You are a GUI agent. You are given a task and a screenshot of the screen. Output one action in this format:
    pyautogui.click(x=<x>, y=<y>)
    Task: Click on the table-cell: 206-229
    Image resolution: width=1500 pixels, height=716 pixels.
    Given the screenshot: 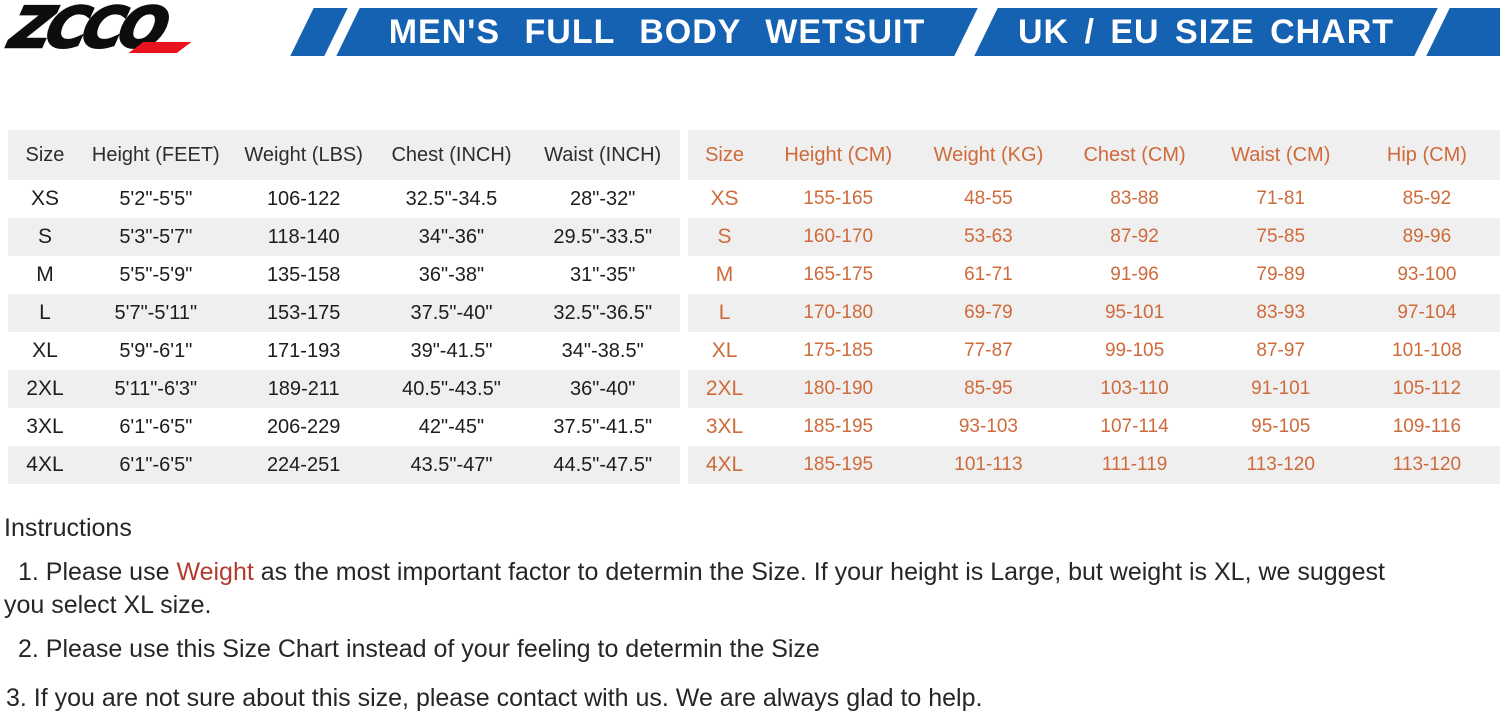 What is the action you would take?
    pyautogui.click(x=303, y=426)
    